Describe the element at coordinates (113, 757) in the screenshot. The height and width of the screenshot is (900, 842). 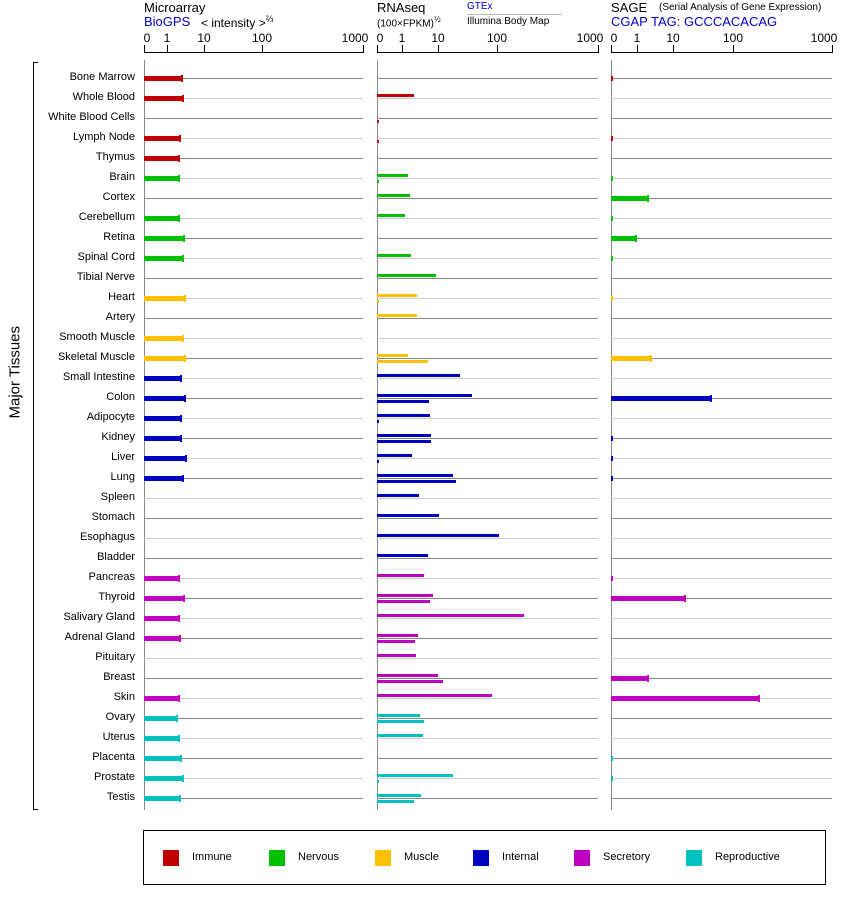
I see `tissue-label: Placenta` at that location.